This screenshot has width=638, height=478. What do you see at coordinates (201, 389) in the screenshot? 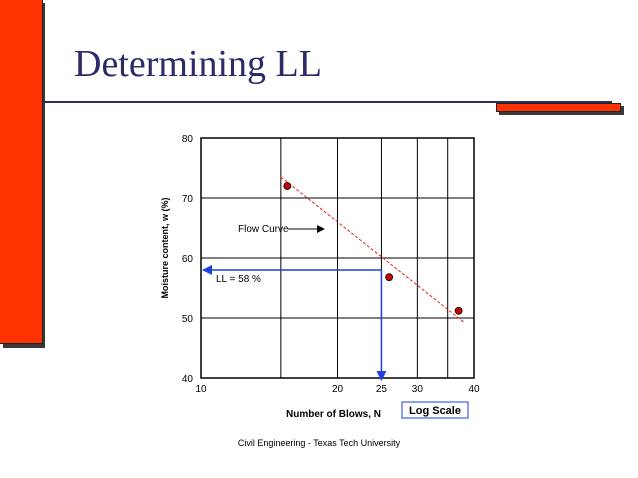
I see `x-tick-label: 10` at bounding box center [201, 389].